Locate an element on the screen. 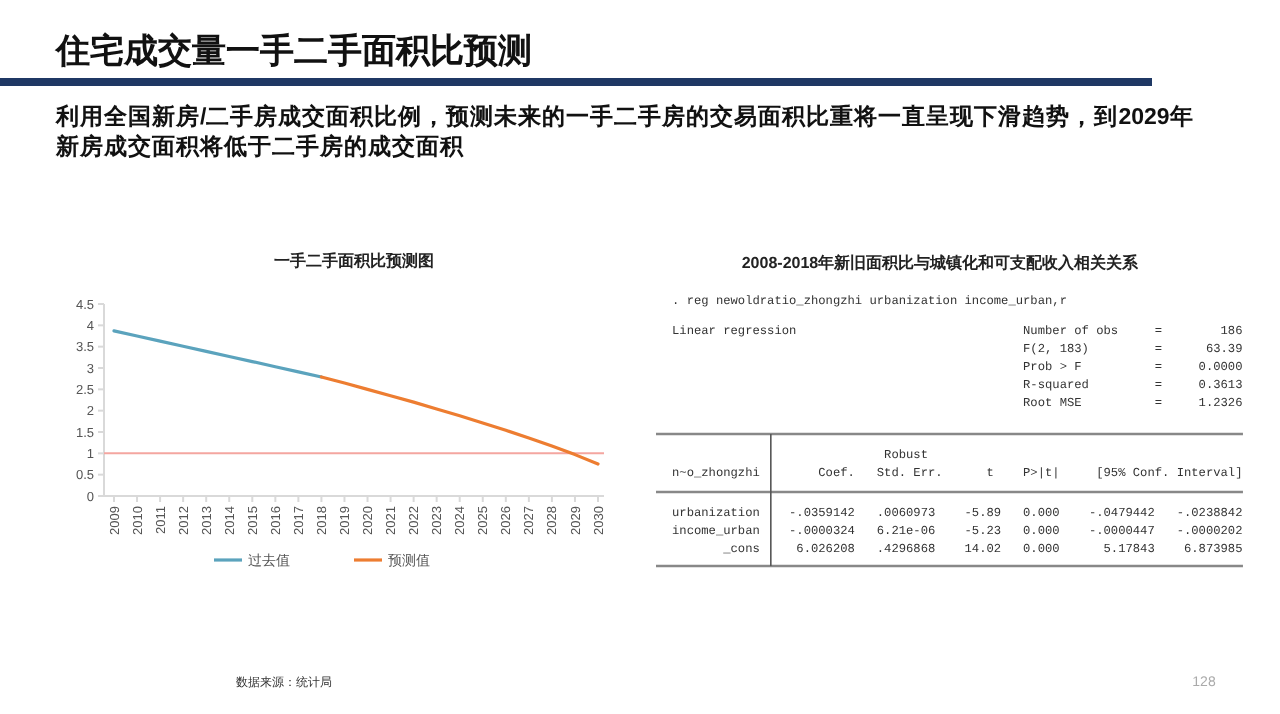 The image size is (1280, 714). text: 住宅成交量一手二手面积比预测 is located at coordinates (293, 51).